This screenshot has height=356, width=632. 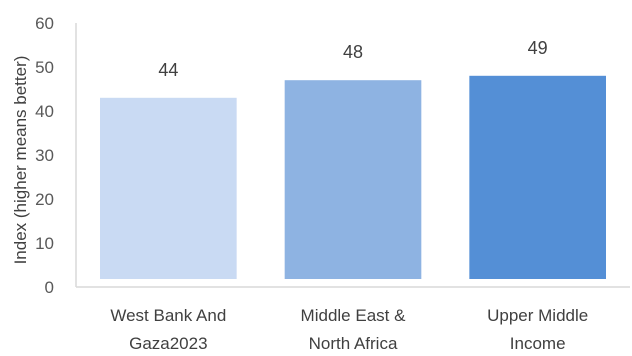 I want to click on y-tick-label: 30, so click(x=44, y=155).